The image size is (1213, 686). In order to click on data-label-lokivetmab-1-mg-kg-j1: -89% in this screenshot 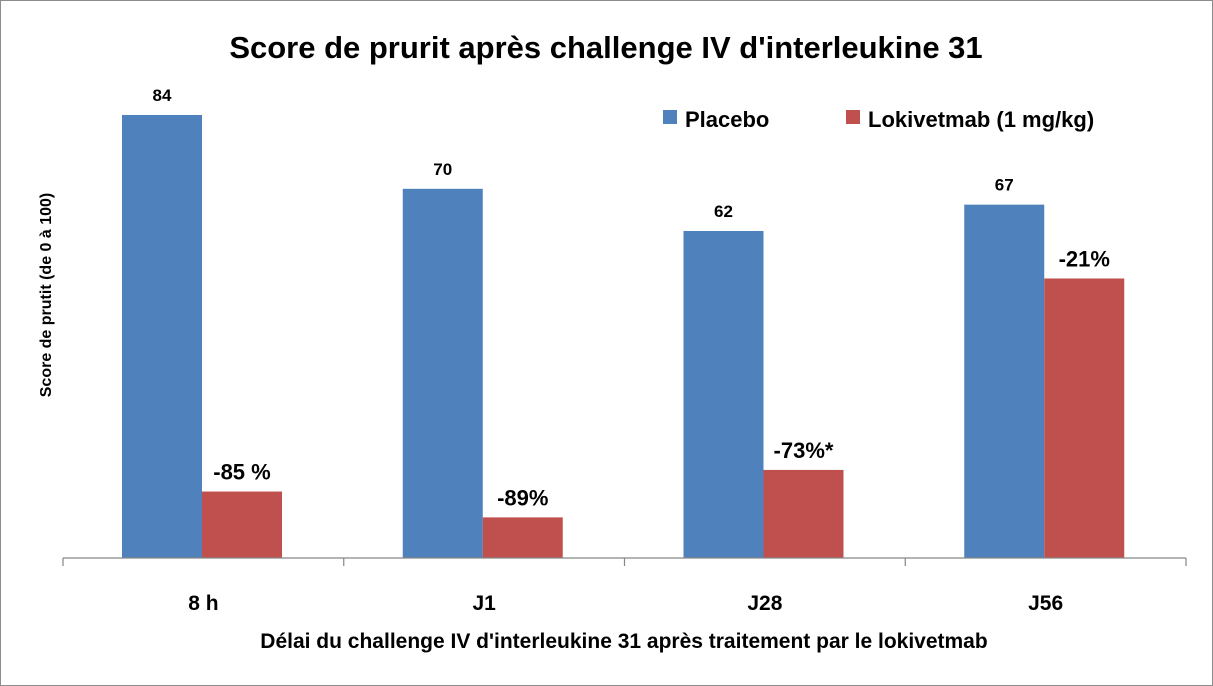, I will do `click(522, 497)`.